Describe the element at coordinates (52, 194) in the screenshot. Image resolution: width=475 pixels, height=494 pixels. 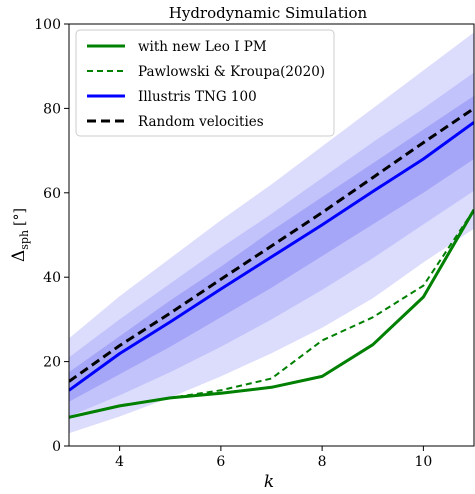
I see `y-tick-label: 60` at that location.